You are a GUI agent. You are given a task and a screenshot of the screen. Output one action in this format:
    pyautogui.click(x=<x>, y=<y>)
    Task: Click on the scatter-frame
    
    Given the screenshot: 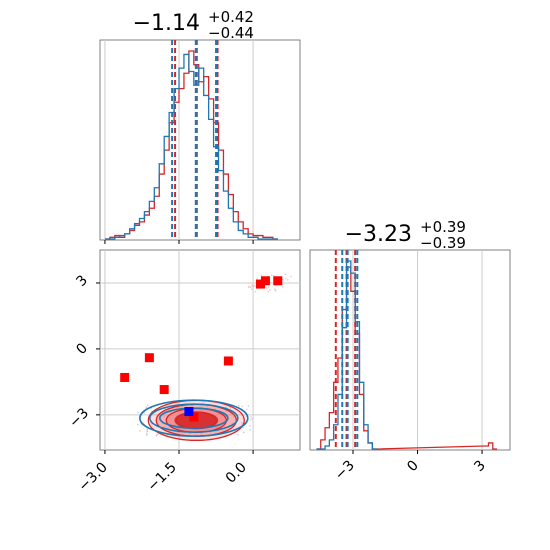 What is the action you would take?
    pyautogui.click(x=200, y=350)
    